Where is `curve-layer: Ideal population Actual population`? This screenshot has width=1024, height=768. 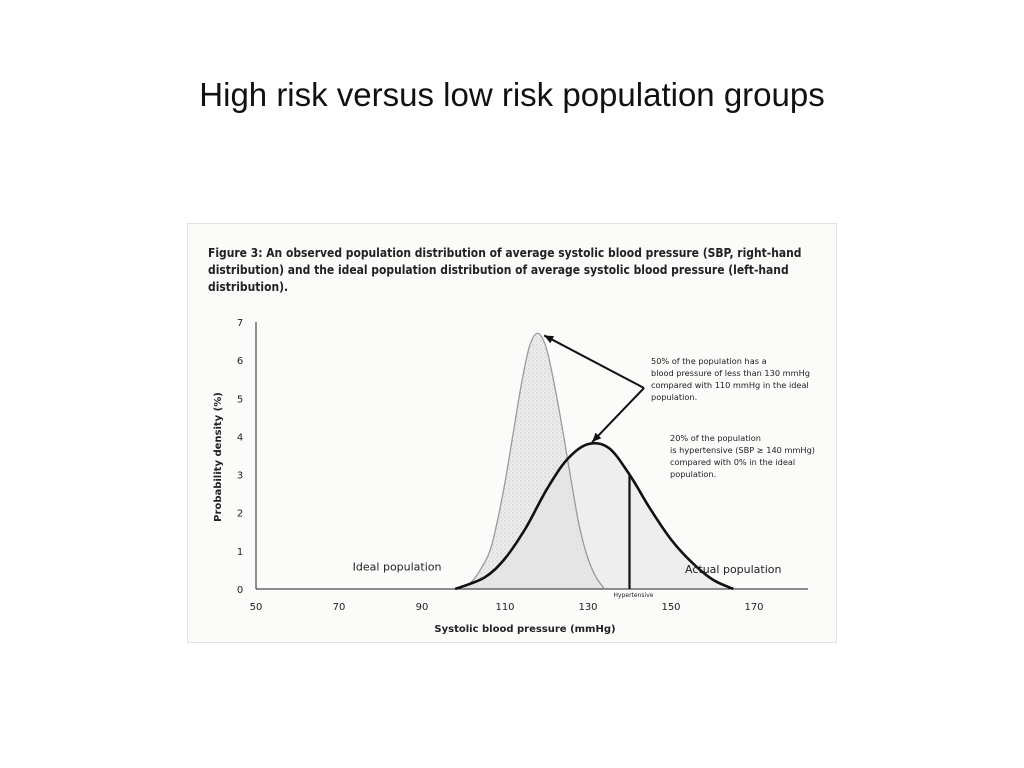
curve-layer: Ideal population Actual population is located at coordinates (567, 461).